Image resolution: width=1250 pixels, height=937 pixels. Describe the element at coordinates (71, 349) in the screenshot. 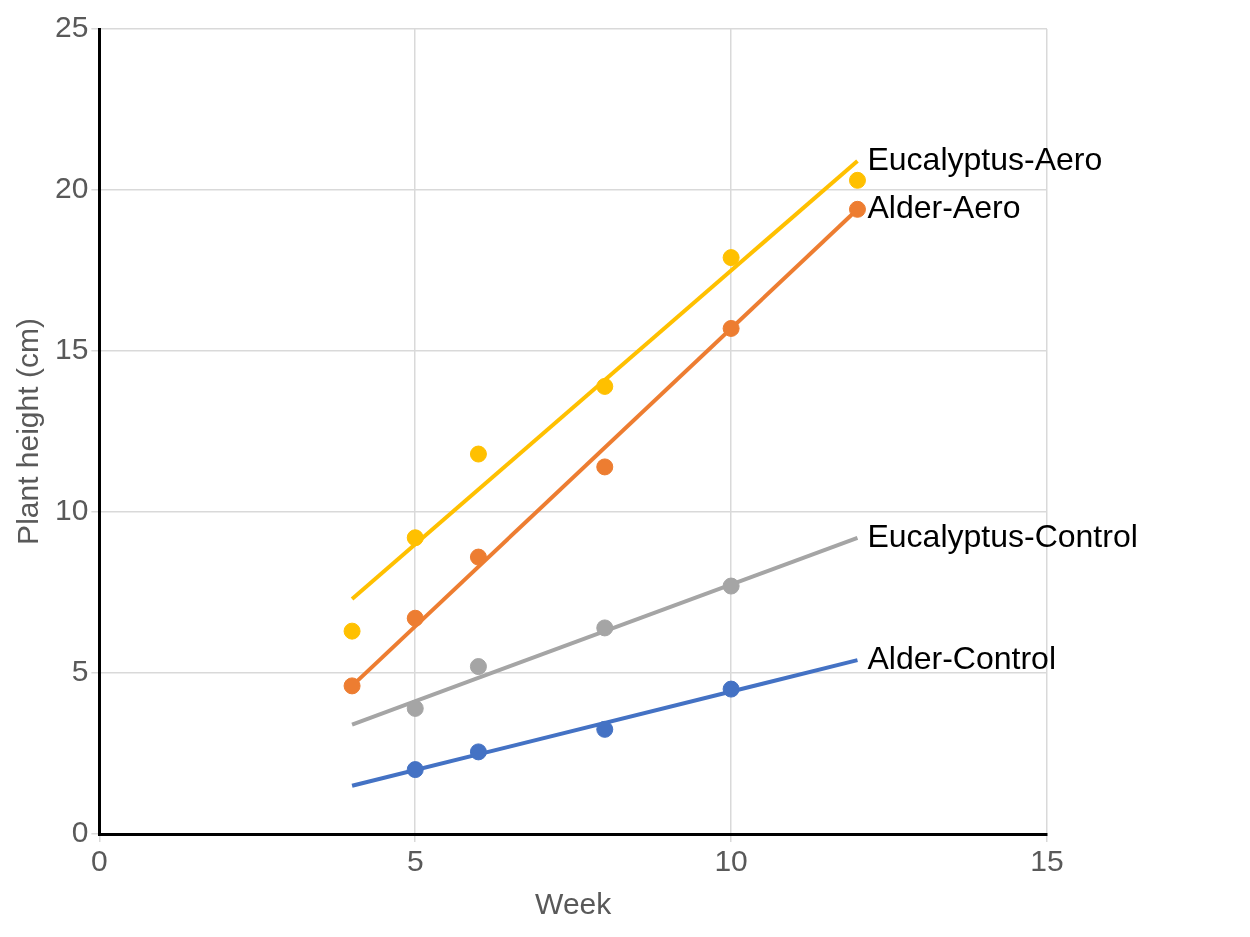

I see `y-tick-label: 15` at that location.